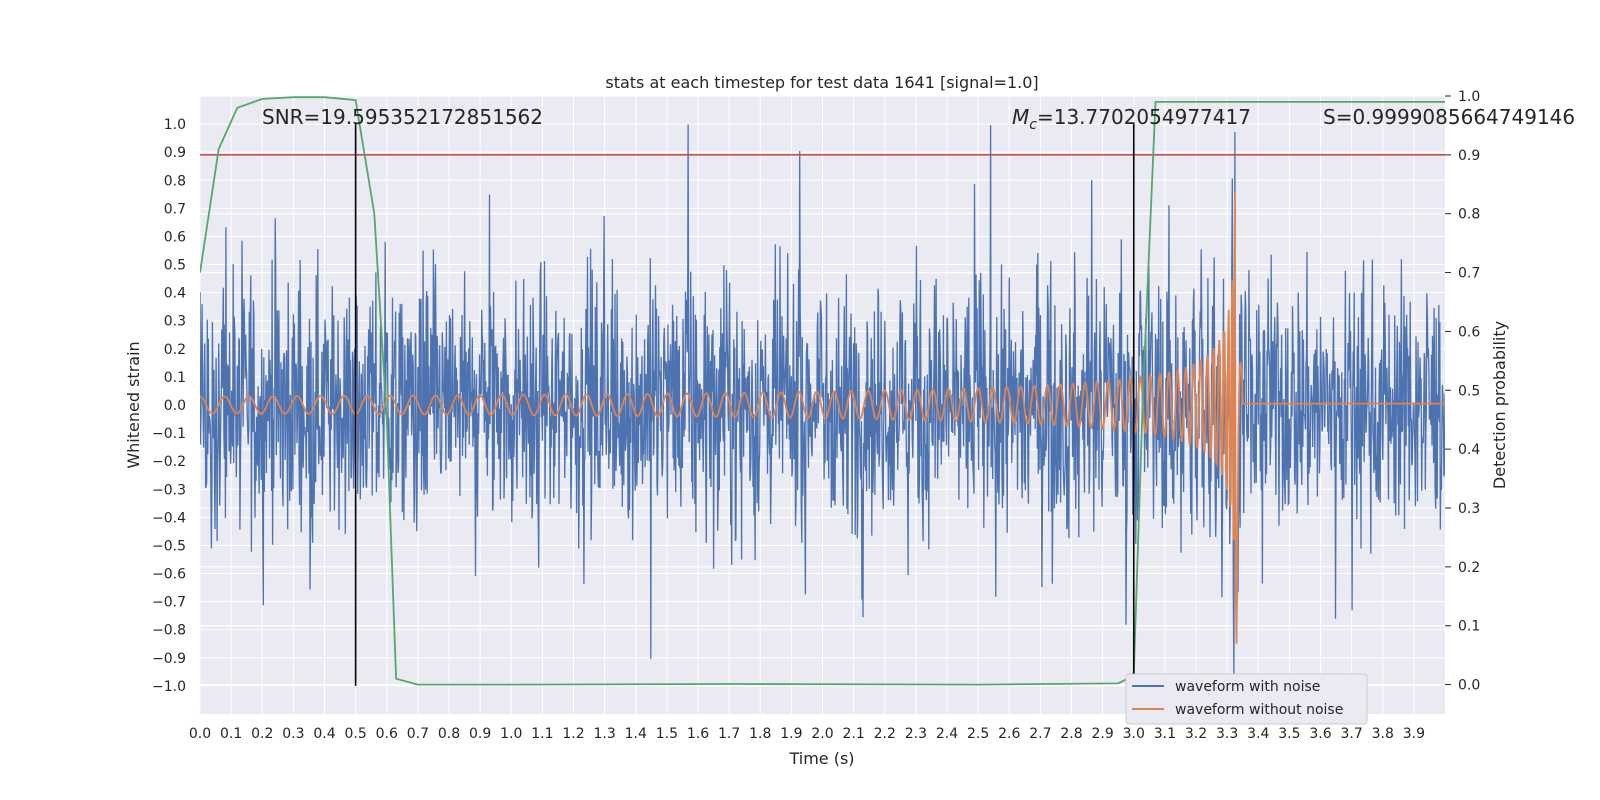  What do you see at coordinates (978, 734) in the screenshot?
I see `x-tick-label: 2.5` at bounding box center [978, 734].